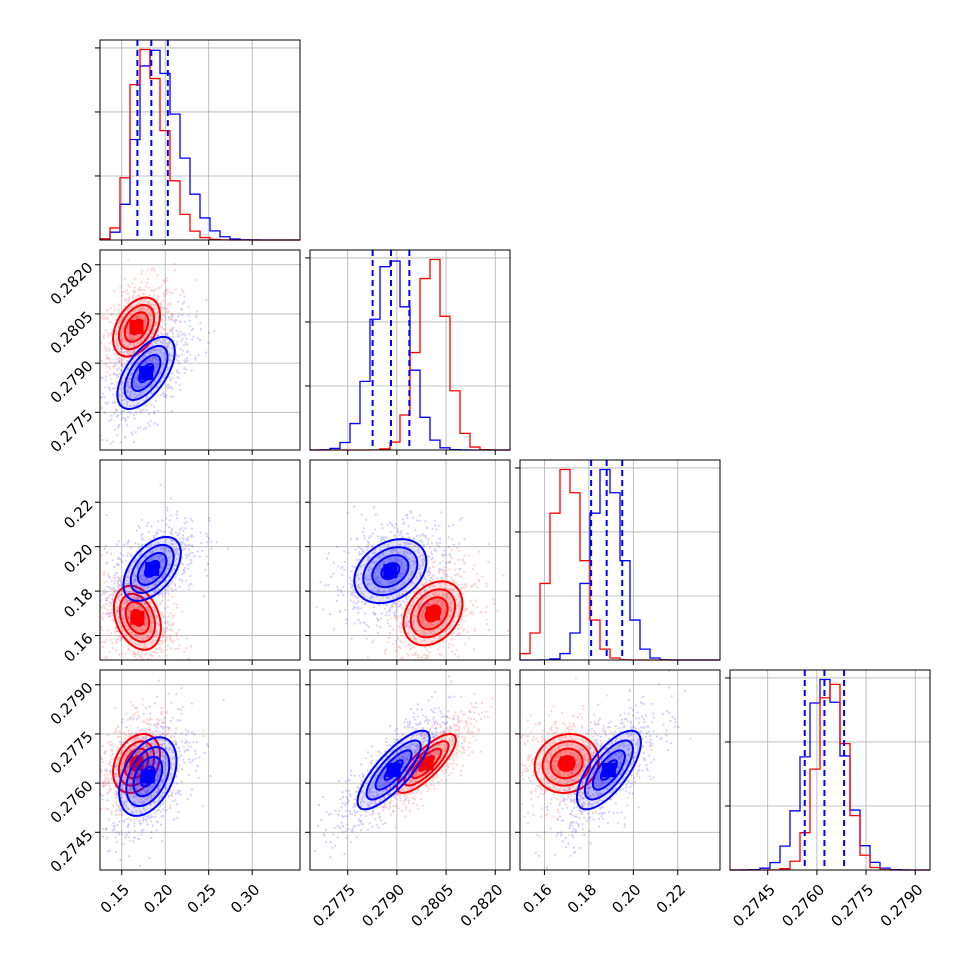 Image resolution: width=970 pixels, height=970 pixels. What do you see at coordinates (78, 647) in the screenshot?
I see `y-tick-label: 0.16` at bounding box center [78, 647].